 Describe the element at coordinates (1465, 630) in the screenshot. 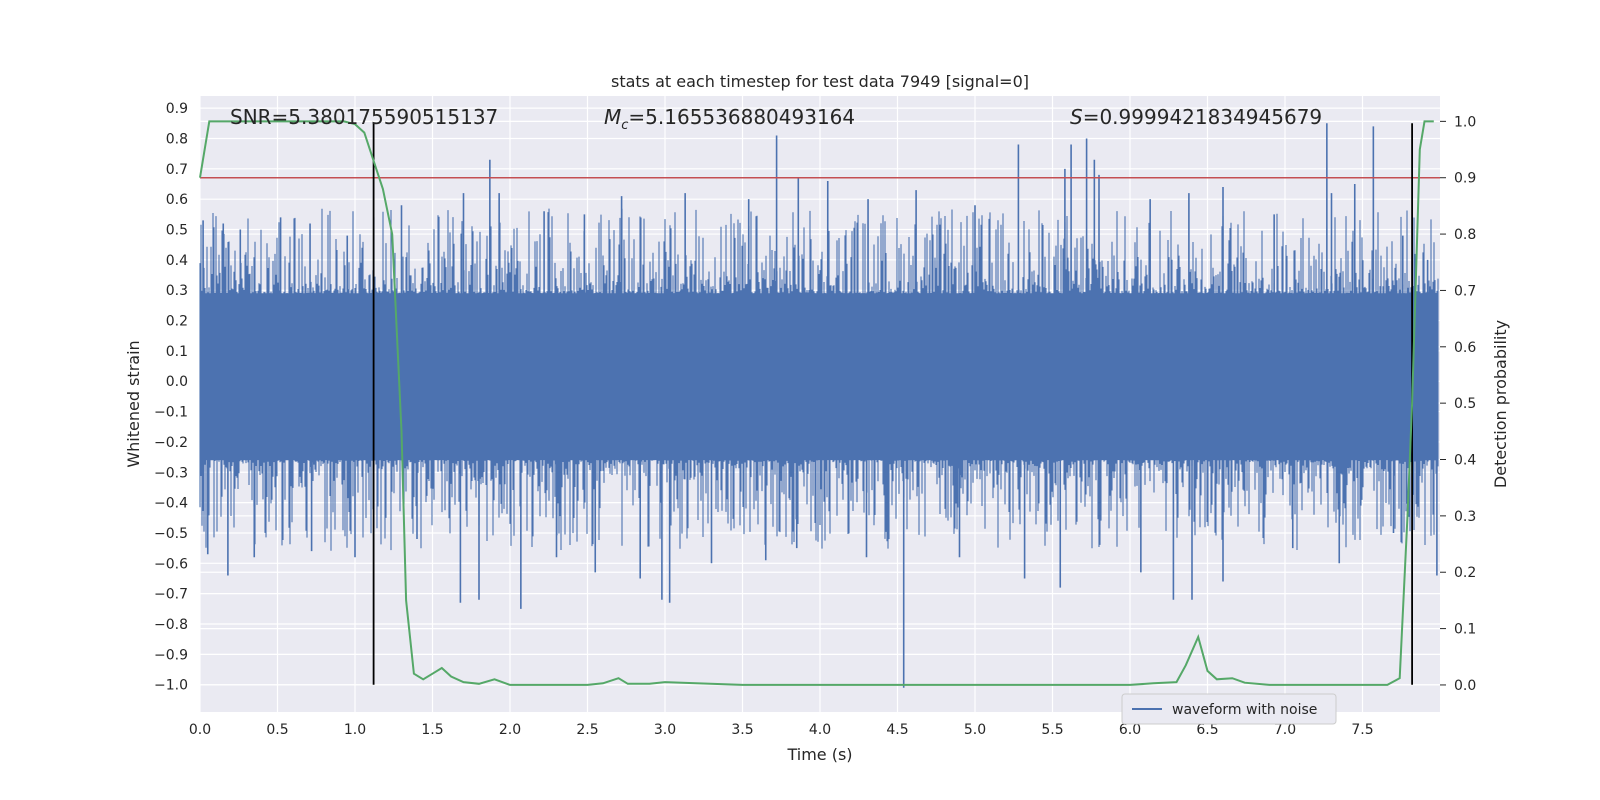

I see `y-tick-label-right: 0.1` at that location.